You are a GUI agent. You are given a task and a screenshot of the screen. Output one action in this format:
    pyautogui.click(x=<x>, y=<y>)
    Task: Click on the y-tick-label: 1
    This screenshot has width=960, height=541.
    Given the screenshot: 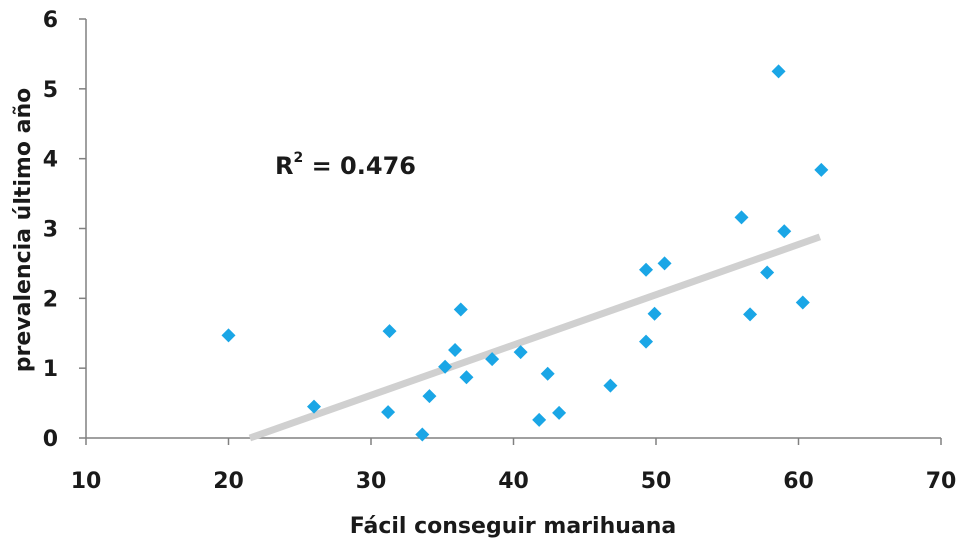 What is the action you would take?
    pyautogui.click(x=50, y=369)
    